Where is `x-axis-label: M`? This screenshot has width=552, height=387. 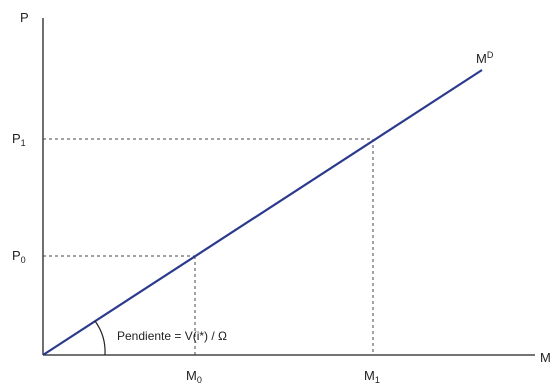
x-axis-label: M is located at coordinates (545, 357).